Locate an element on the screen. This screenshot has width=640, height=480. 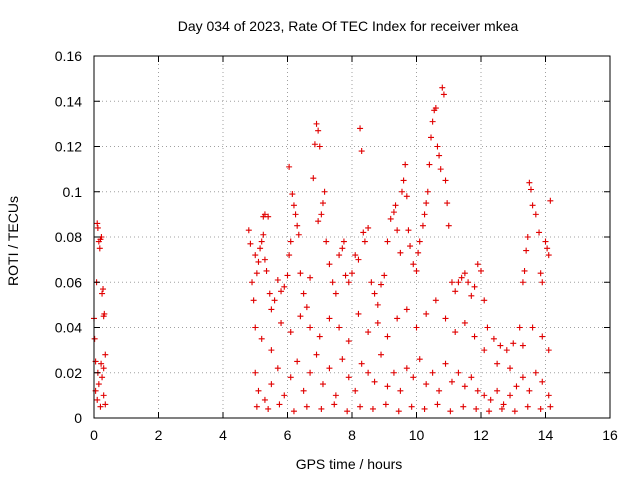
y-tick-label: 0 is located at coordinates (78, 418).